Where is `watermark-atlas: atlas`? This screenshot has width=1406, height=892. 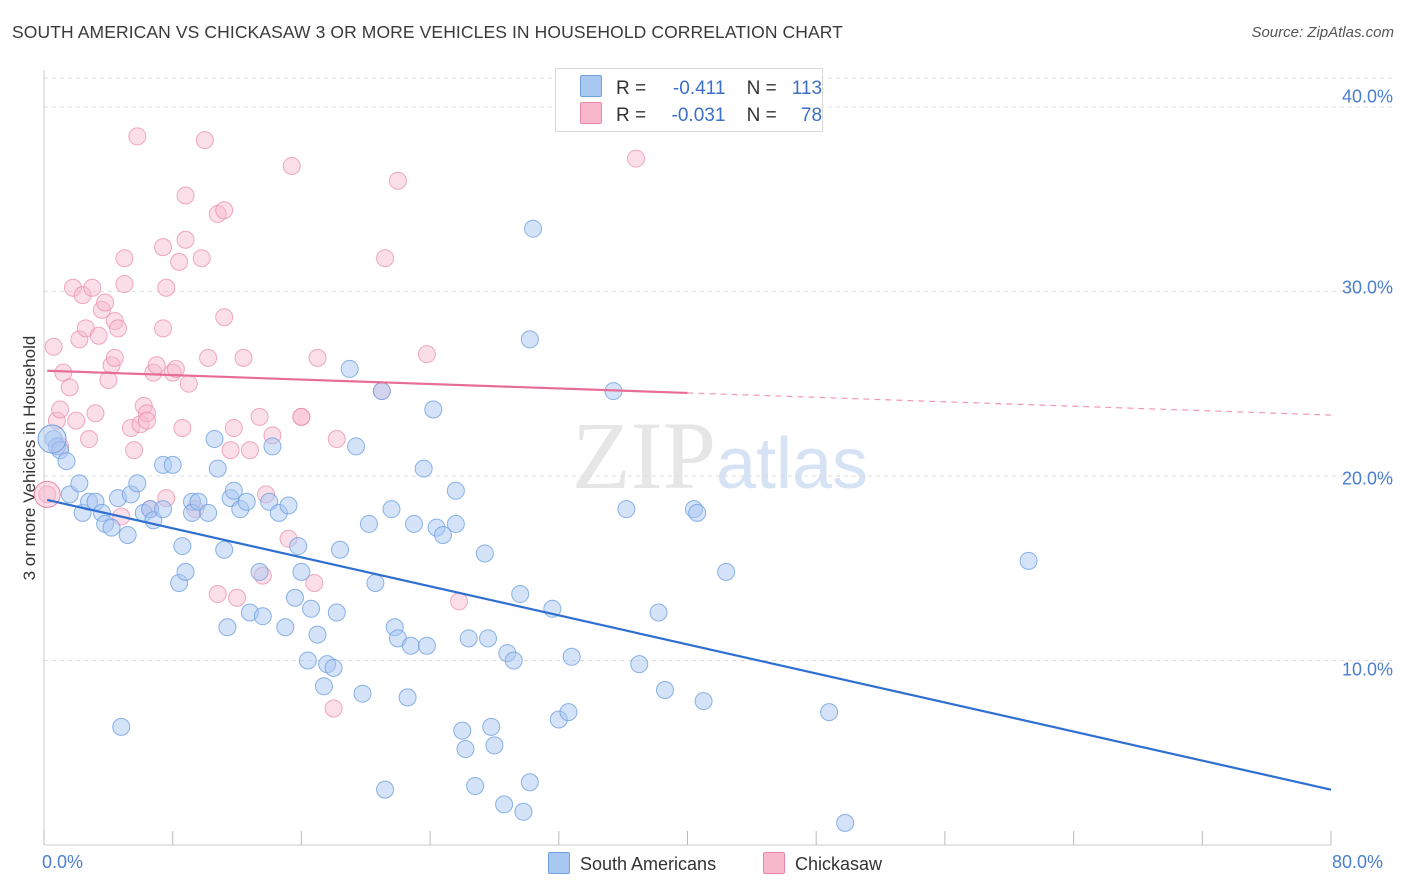
watermark-atlas: atlas is located at coordinates (792, 464).